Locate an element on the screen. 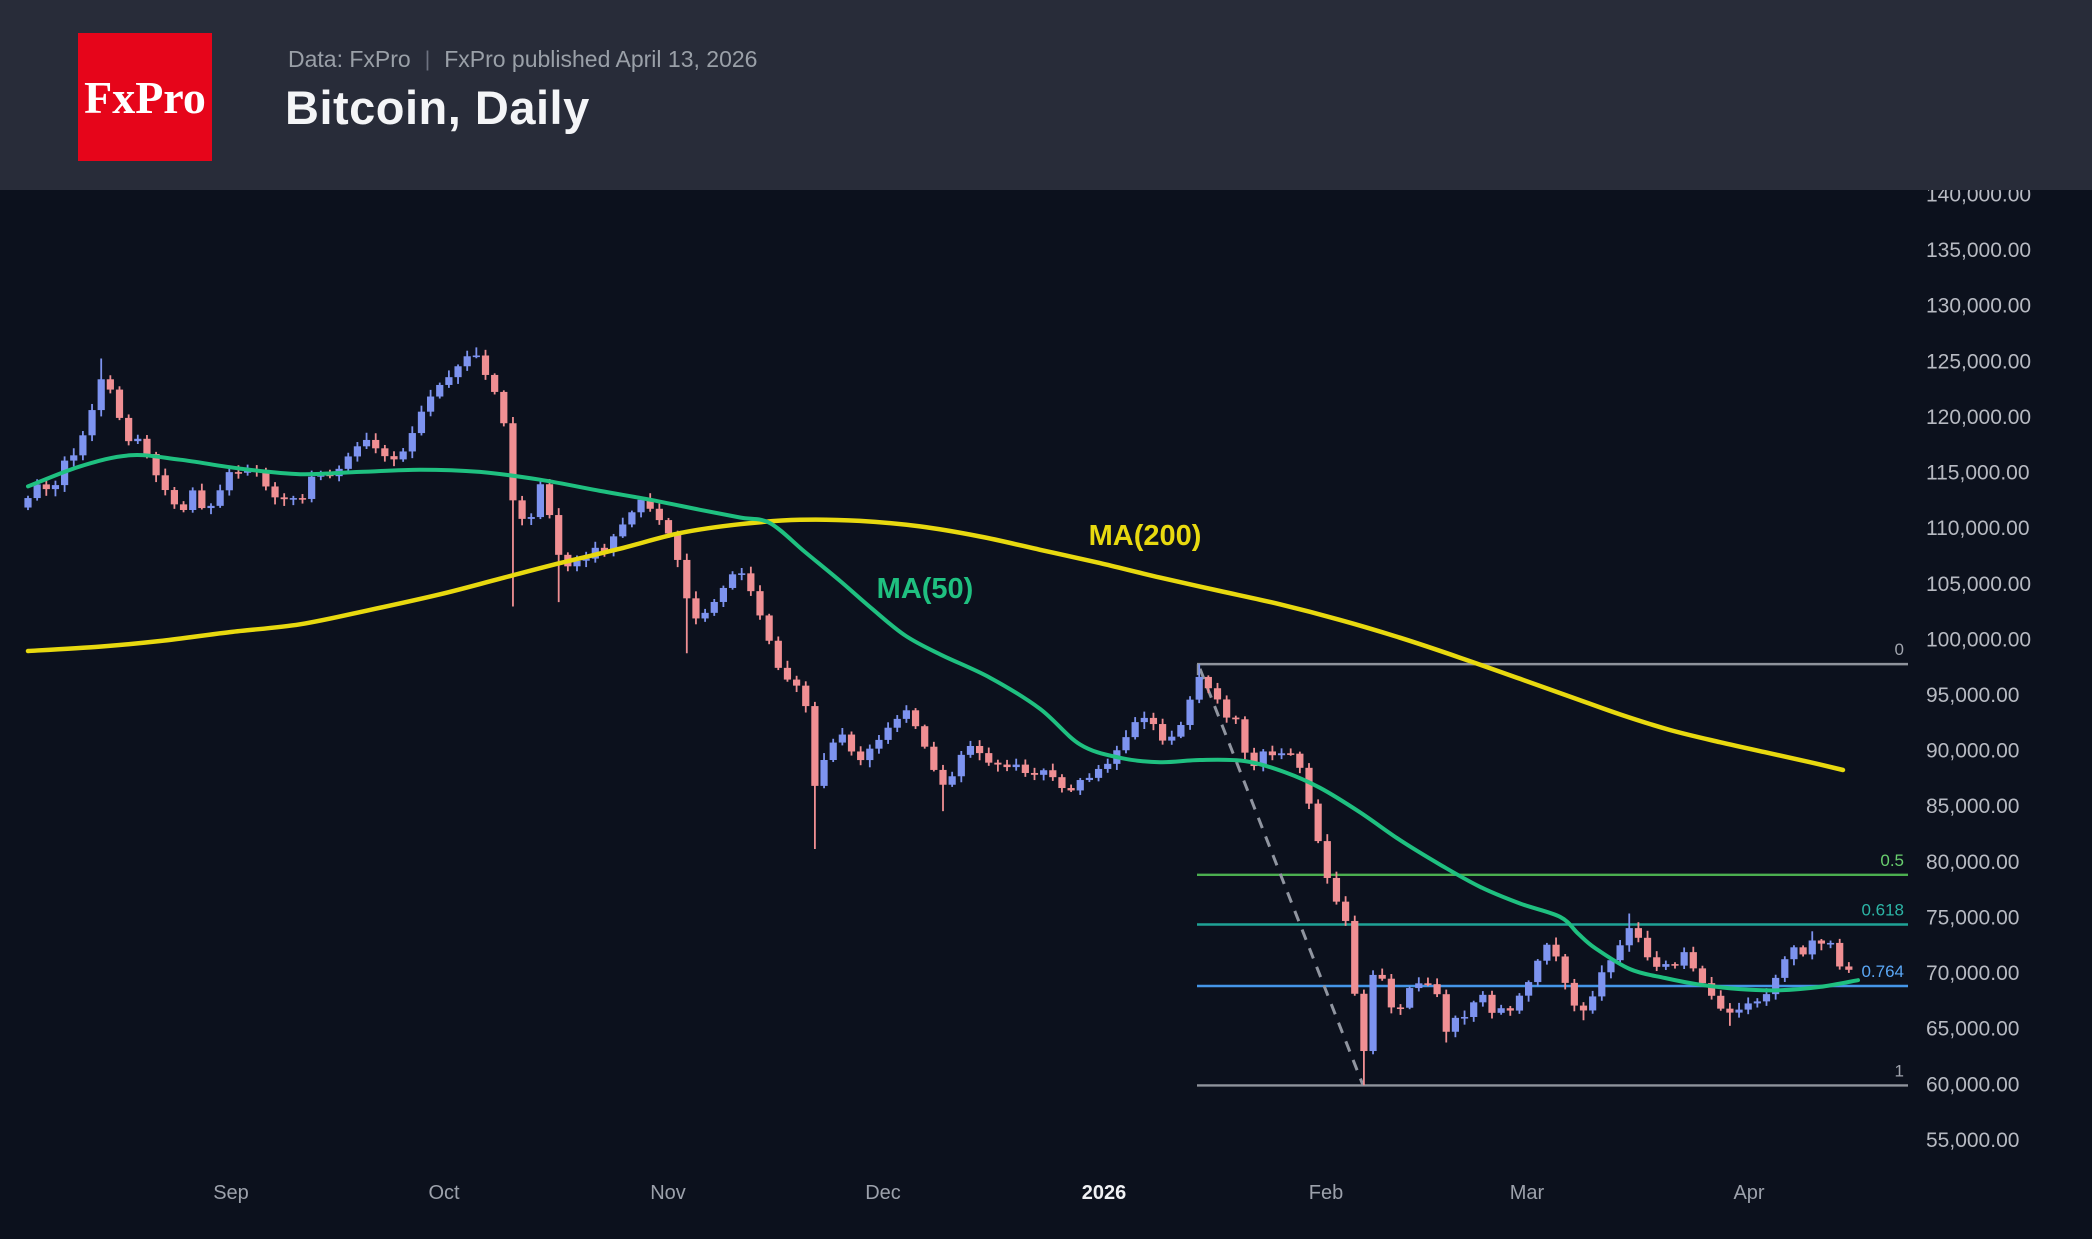  fib-label: 0.764 is located at coordinates (1882, 971).